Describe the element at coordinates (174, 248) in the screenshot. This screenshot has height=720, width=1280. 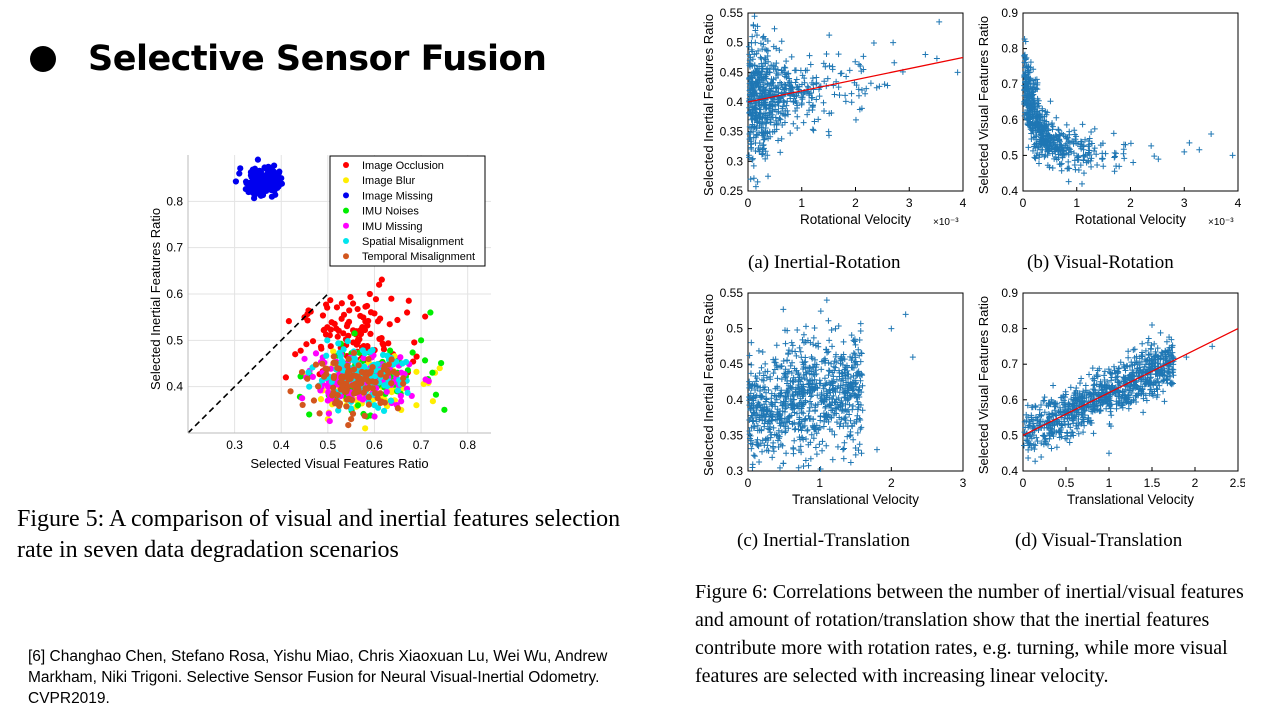
I see `y-tick-label: 0.7` at that location.